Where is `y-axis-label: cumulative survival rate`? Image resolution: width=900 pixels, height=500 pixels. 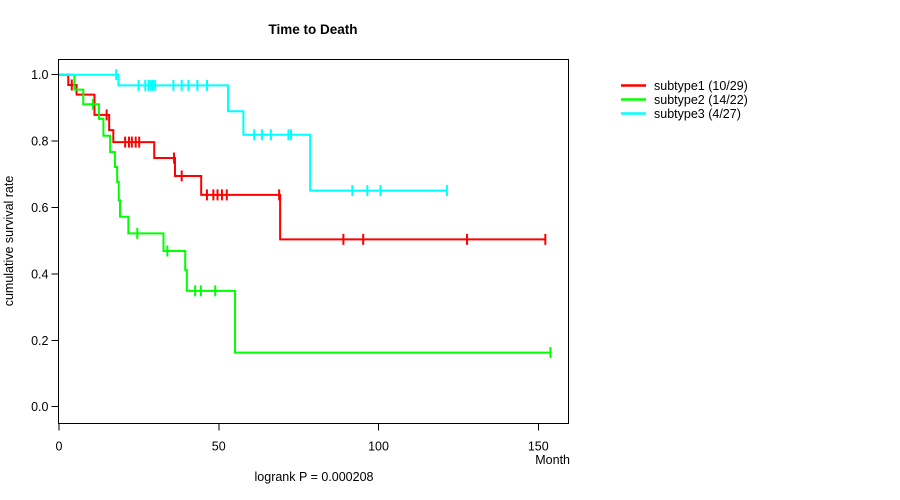 y-axis-label: cumulative survival rate is located at coordinates (9, 241).